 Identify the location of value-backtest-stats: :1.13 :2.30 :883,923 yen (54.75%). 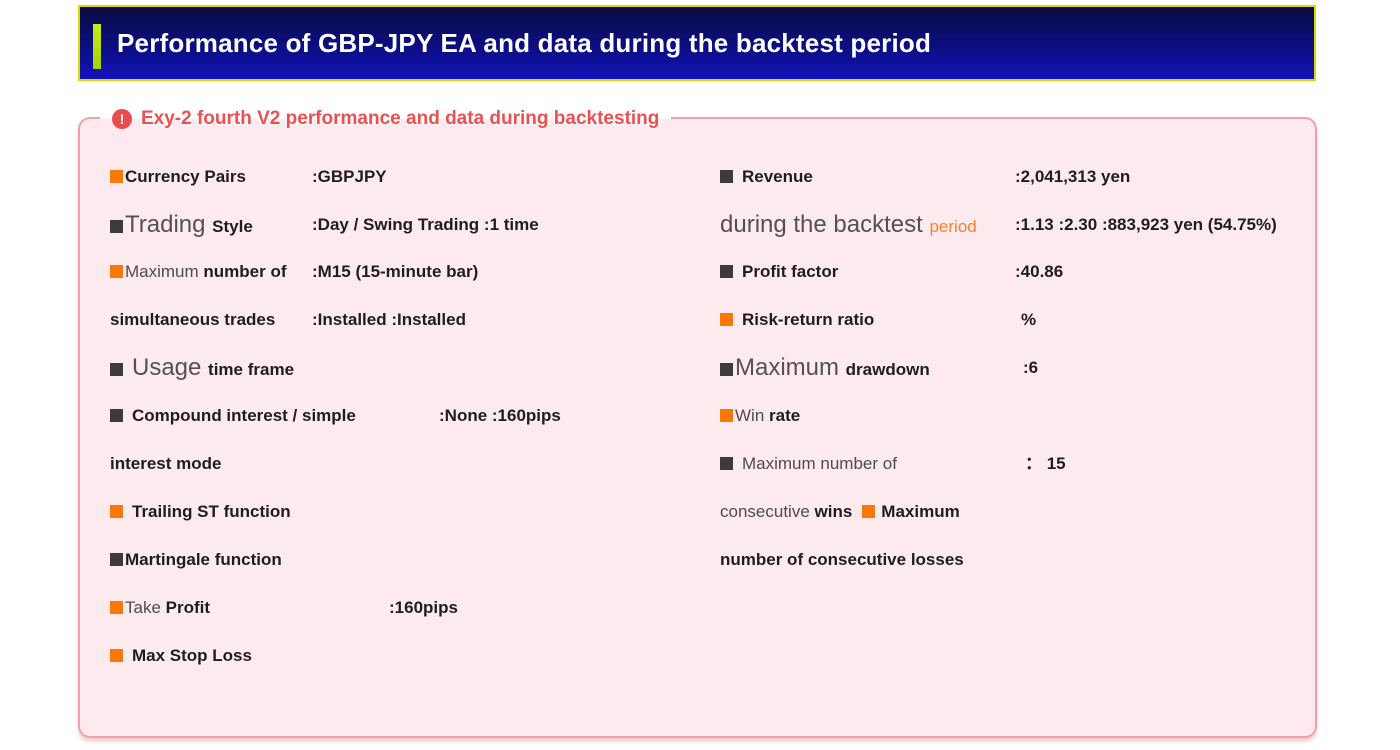
(1146, 224).